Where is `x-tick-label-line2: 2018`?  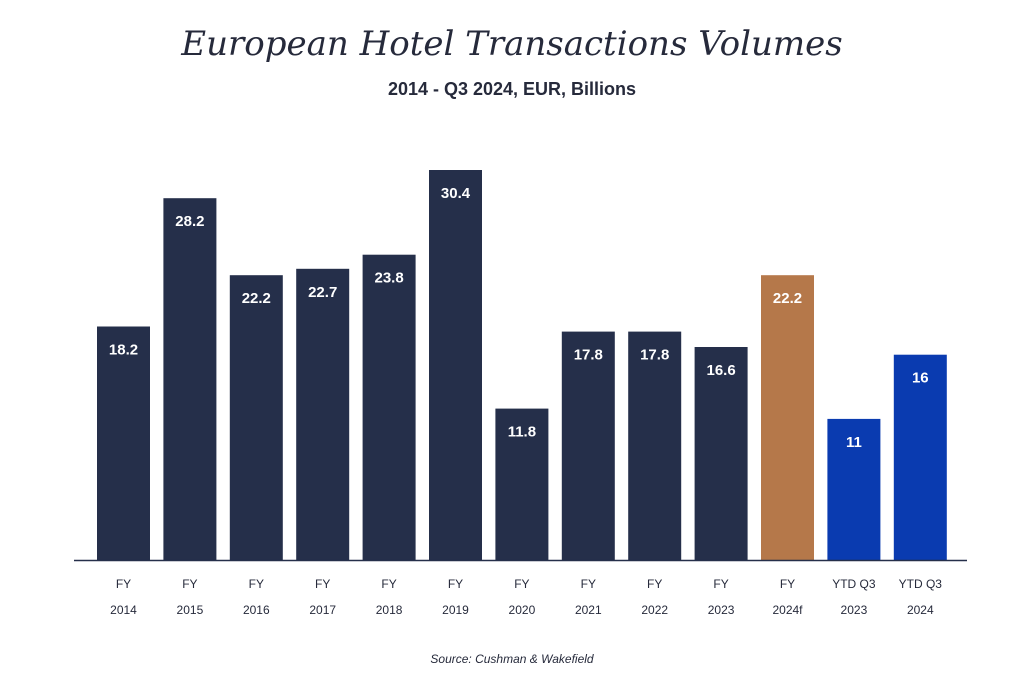 x-tick-label-line2: 2018 is located at coordinates (389, 610).